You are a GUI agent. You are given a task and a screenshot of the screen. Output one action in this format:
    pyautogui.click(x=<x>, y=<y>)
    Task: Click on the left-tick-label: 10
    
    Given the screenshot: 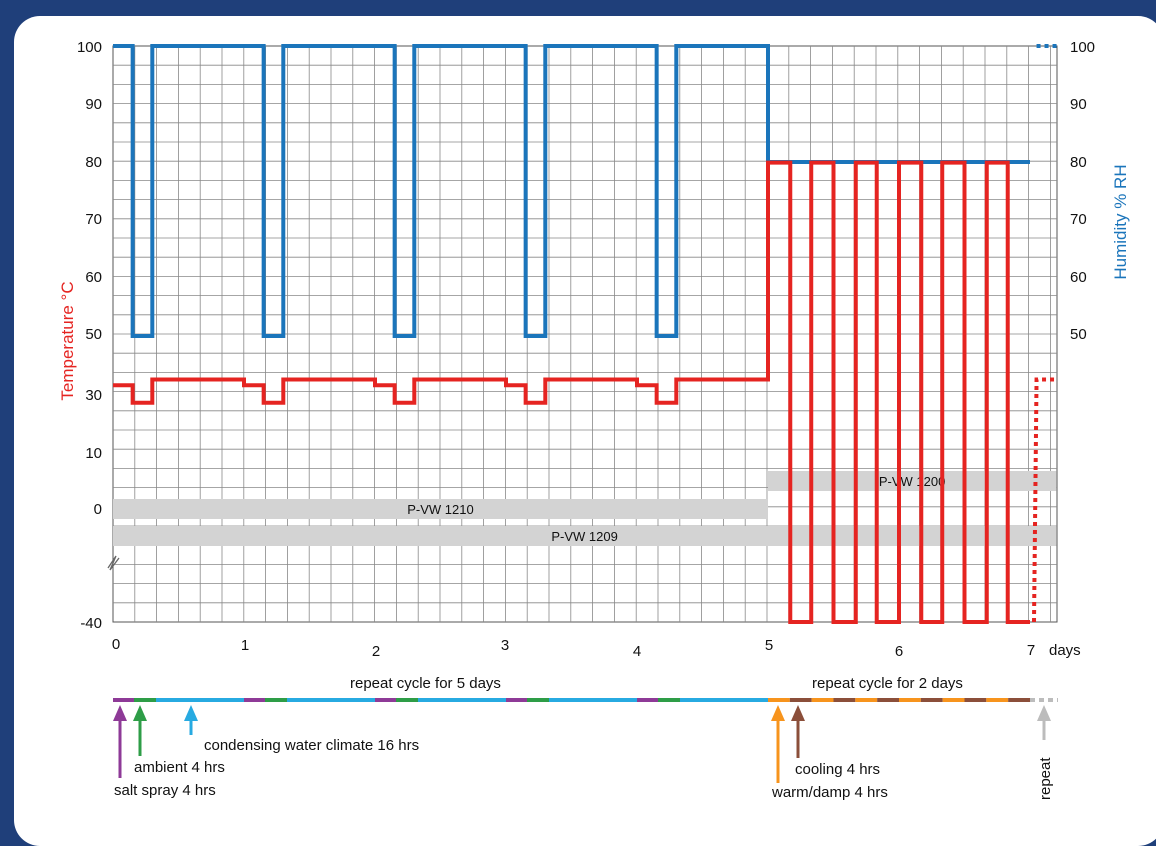 What is the action you would take?
    pyautogui.click(x=93, y=453)
    